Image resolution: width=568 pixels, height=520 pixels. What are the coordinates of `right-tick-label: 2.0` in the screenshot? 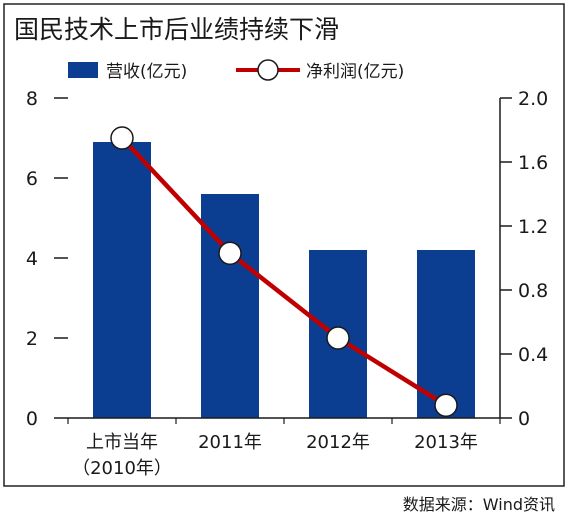 It's located at (533, 99).